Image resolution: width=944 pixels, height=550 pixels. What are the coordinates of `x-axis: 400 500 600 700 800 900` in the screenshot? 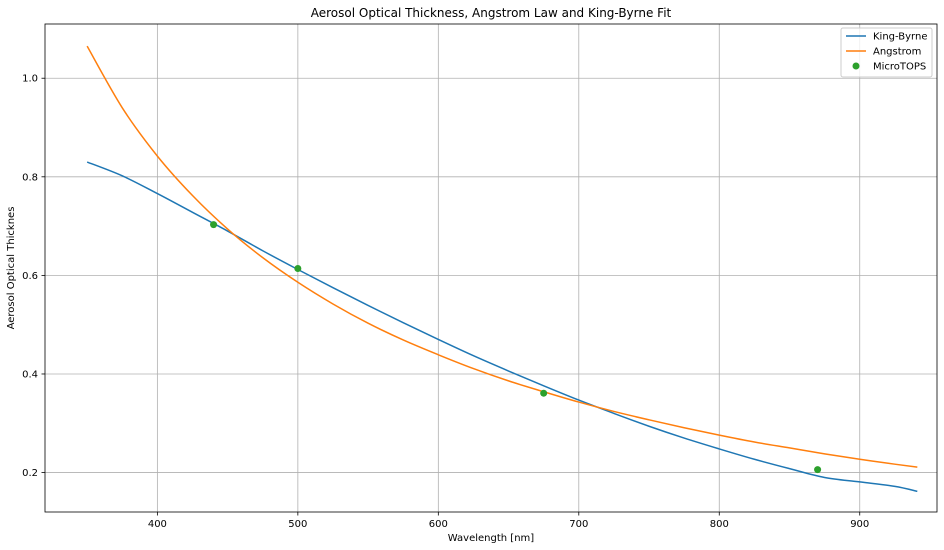 It's located at (508, 521).